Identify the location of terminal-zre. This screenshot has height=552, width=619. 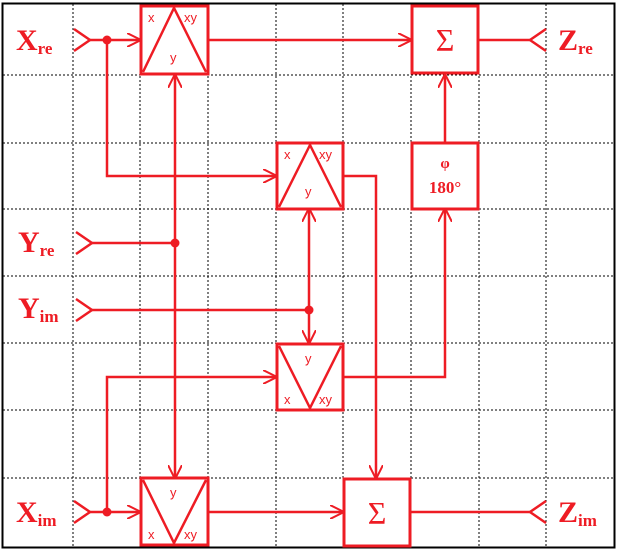
(537, 40).